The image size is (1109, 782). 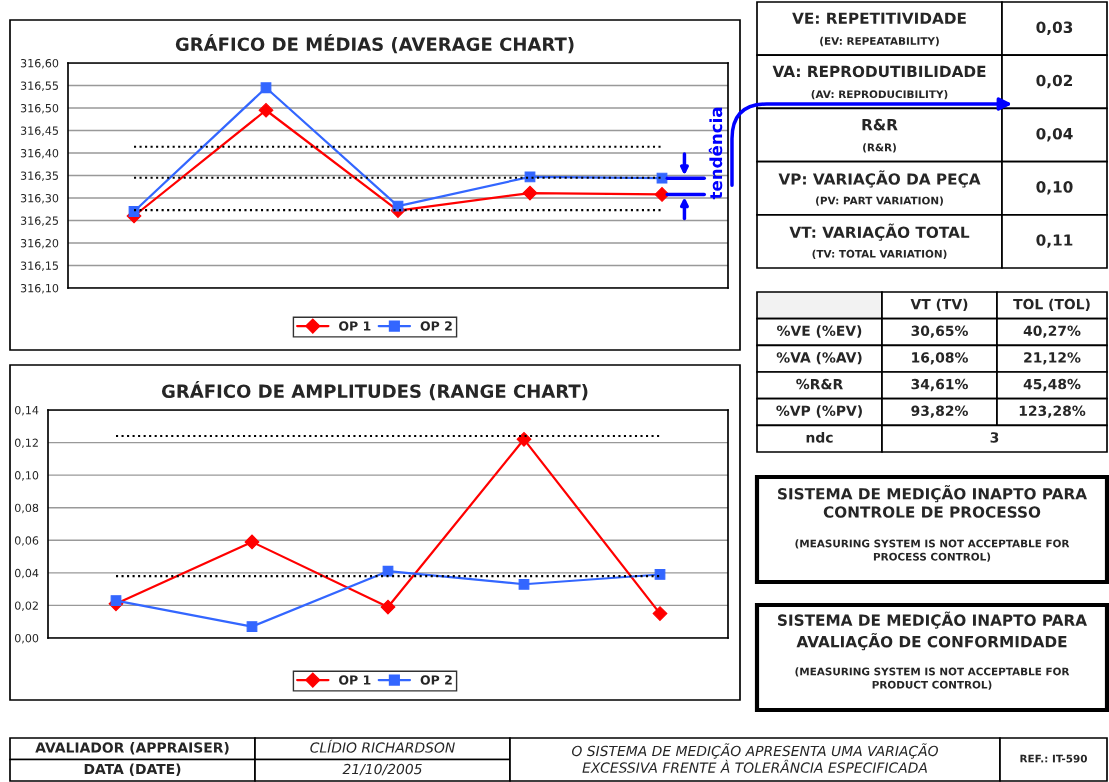 What do you see at coordinates (932, 501) in the screenshot?
I see `text: SISTEMA DE MEDIÇÃO INAPTO PARA CONTROLE DE PROCESSO` at bounding box center [932, 501].